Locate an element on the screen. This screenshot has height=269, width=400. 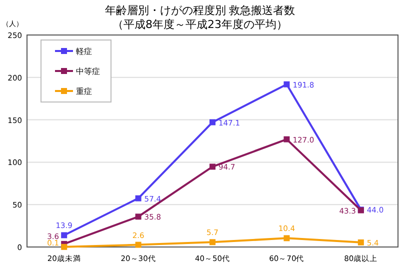
chart-subtitle: （平成8年度～平成23年度の平均） is located at coordinates (200, 24).